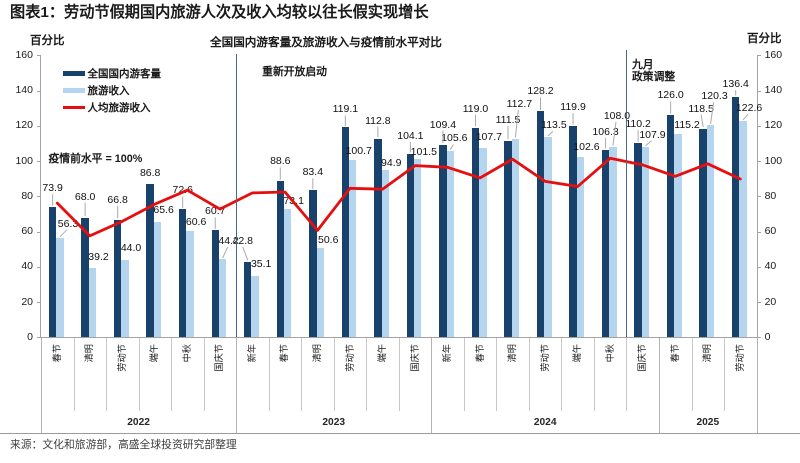  Describe the element at coordinates (326, 42) in the screenshot. I see `plot-subtitle: 全国国内游客量及旅游收入与疫情前水平对比` at that location.